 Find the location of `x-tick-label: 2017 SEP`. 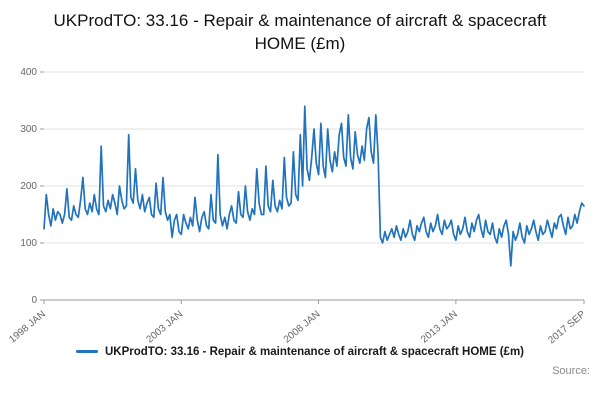

x-tick-label: 2017 SEP is located at coordinates (567, 328).